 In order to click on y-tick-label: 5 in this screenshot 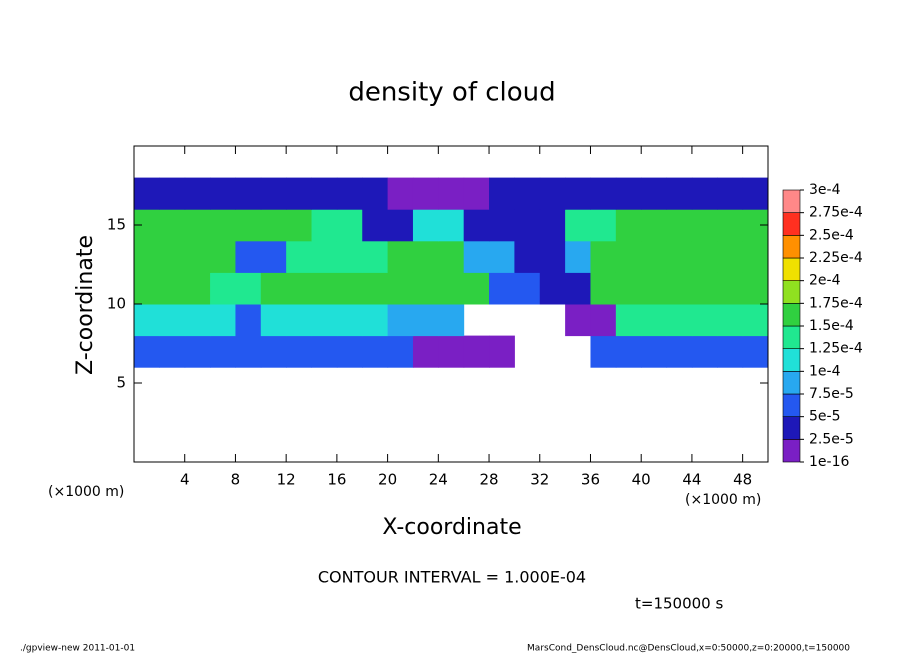, I will do `click(121, 383)`.